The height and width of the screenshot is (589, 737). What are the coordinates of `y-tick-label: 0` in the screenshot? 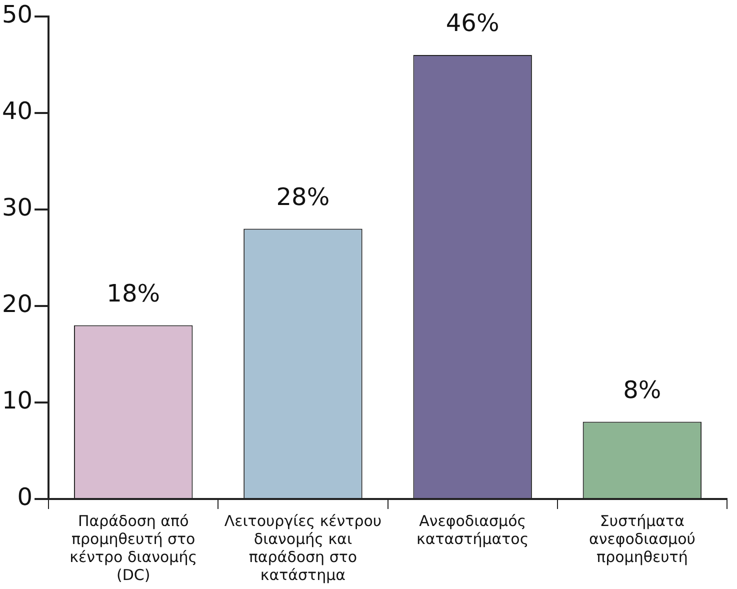 It's located at (25, 497).